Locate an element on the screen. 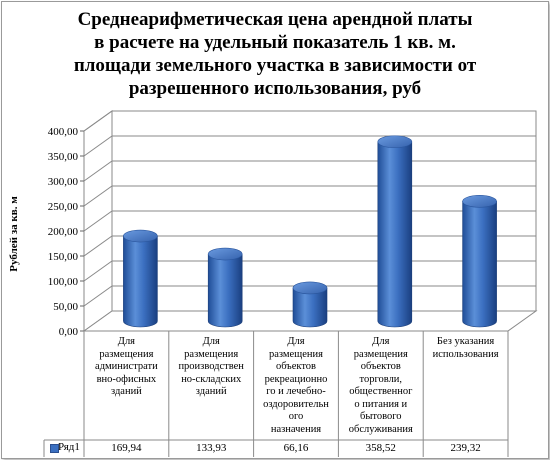 The height and width of the screenshot is (460, 550). category-label-line: вно-офисных is located at coordinates (126, 379).